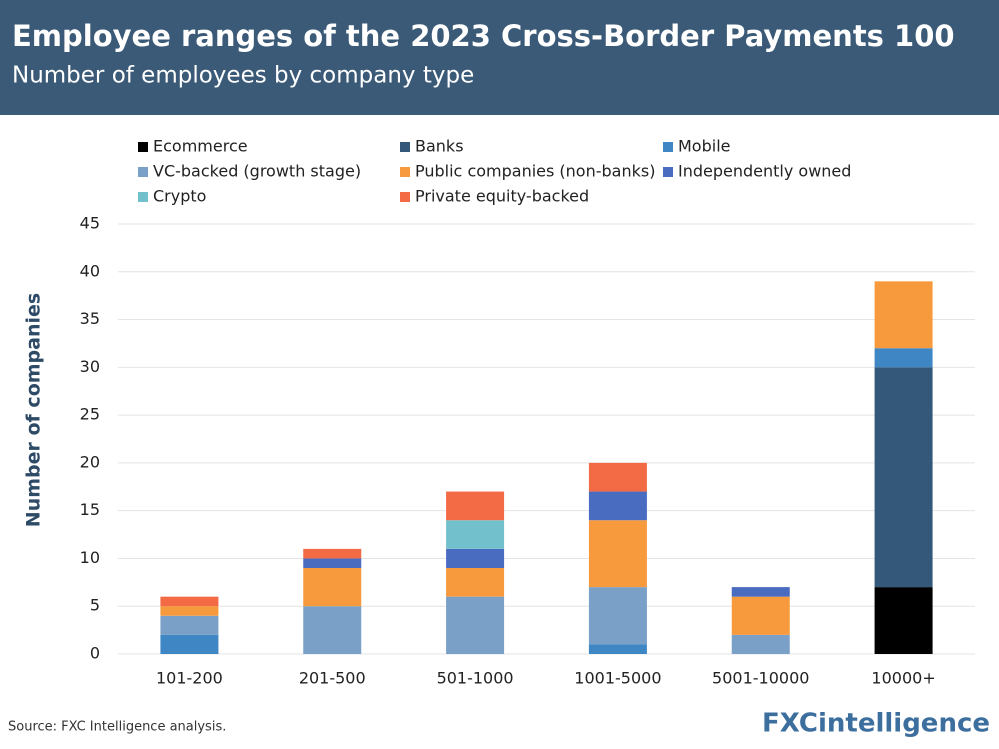  What do you see at coordinates (90, 318) in the screenshot?
I see `y-tick-label: 35` at bounding box center [90, 318].